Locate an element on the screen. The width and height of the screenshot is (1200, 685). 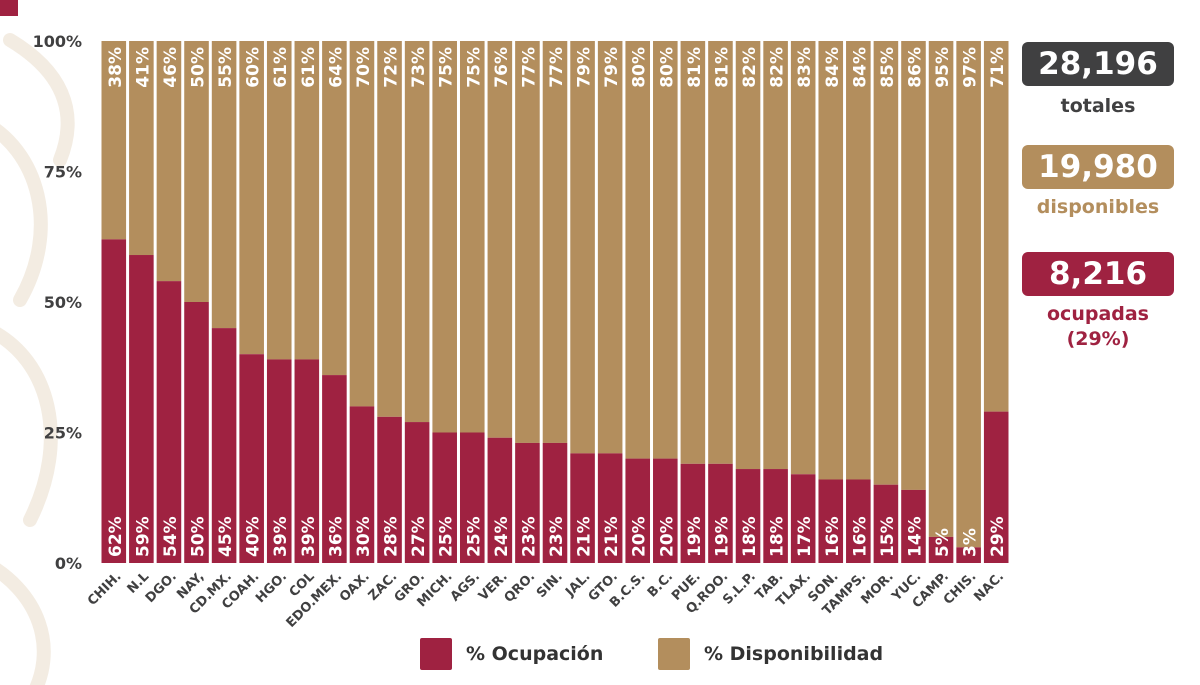
y-tick-label: 25% is located at coordinates (63, 433).